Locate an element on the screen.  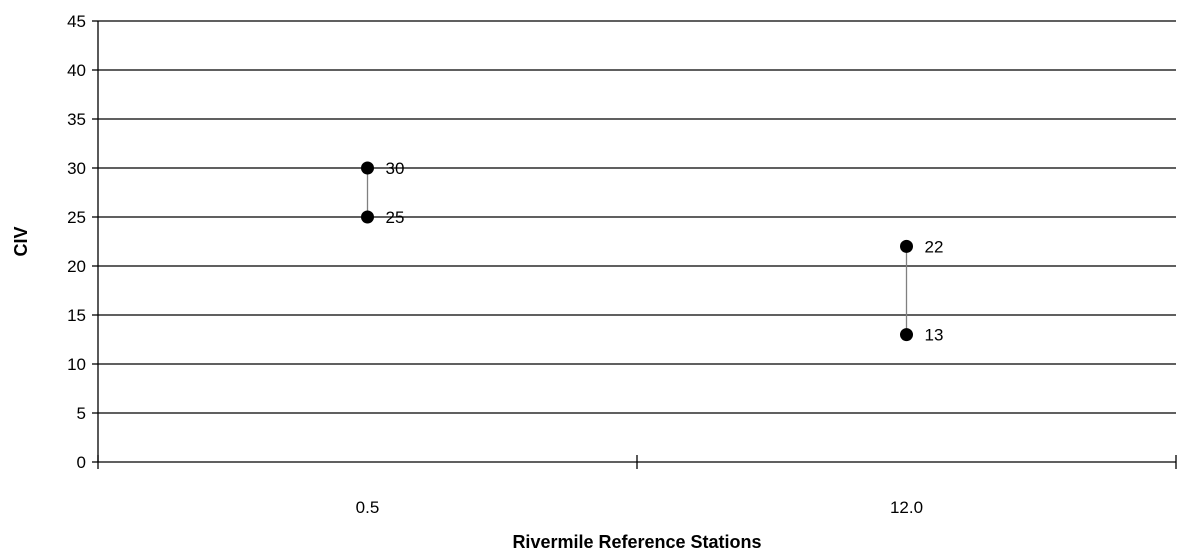
y-tick-label: 10 is located at coordinates (76, 364).